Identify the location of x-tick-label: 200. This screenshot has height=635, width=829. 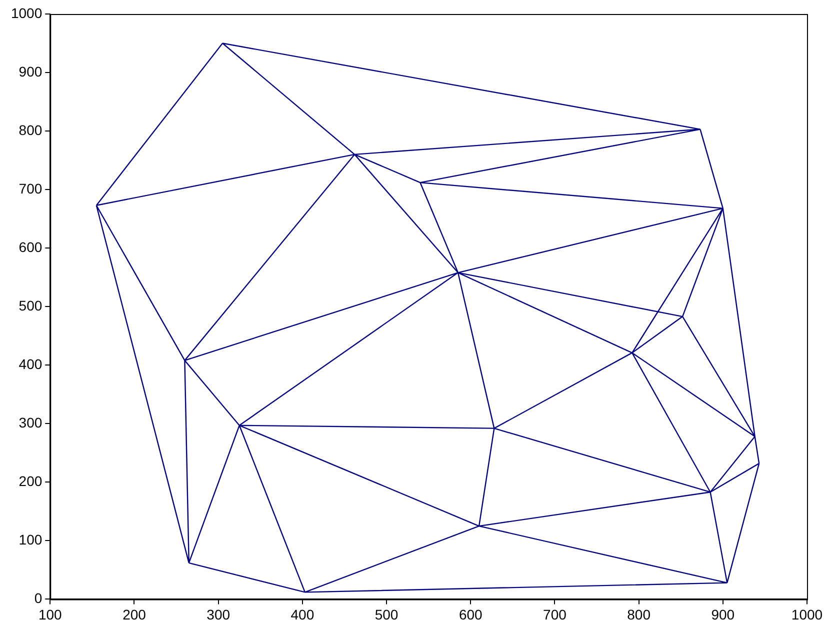
(134, 614).